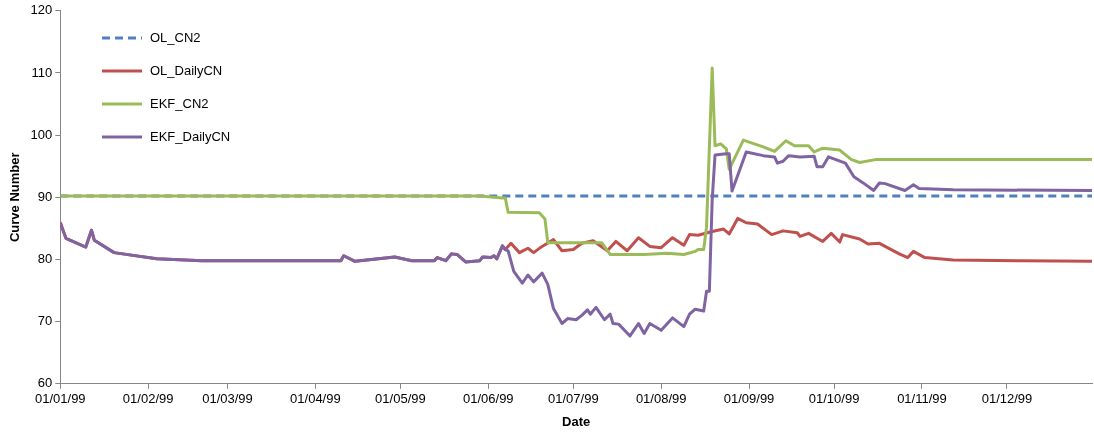 The image size is (1094, 436). Describe the element at coordinates (179, 103) in the screenshot. I see `legend-label: EKF_CN2` at that location.